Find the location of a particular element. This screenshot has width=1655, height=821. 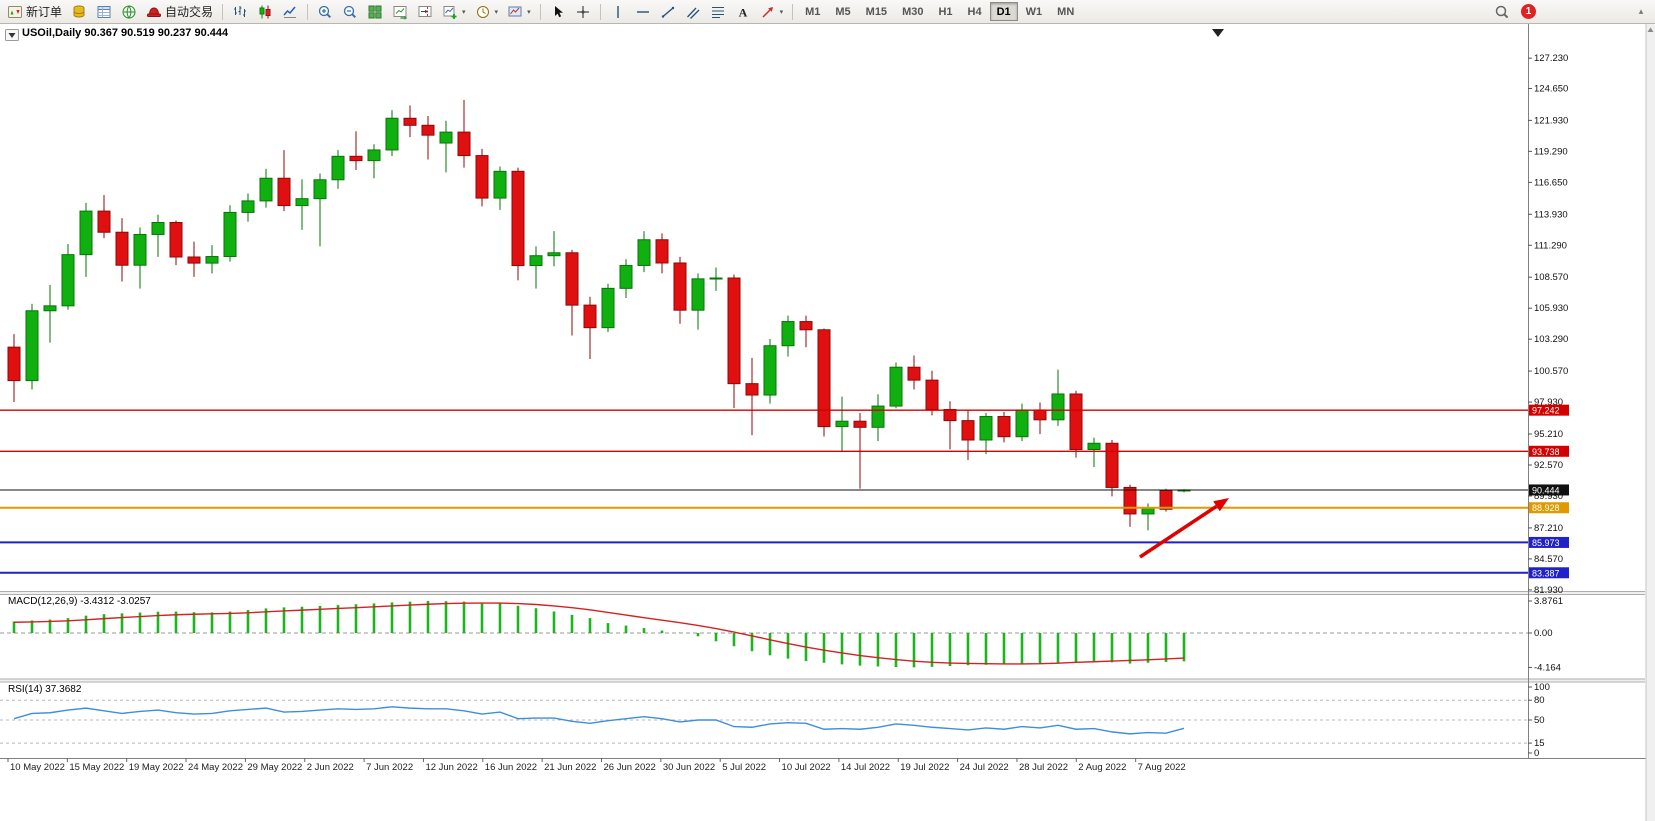

candlestick-chart-button is located at coordinates (265, 11).